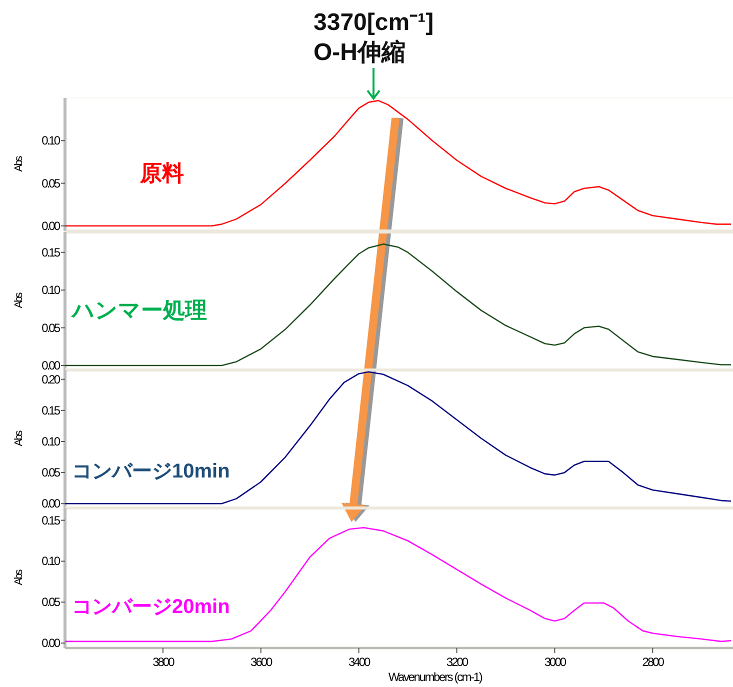 The height and width of the screenshot is (687, 733). What do you see at coordinates (151, 471) in the screenshot?
I see `series-label: コンバージ10min` at bounding box center [151, 471].